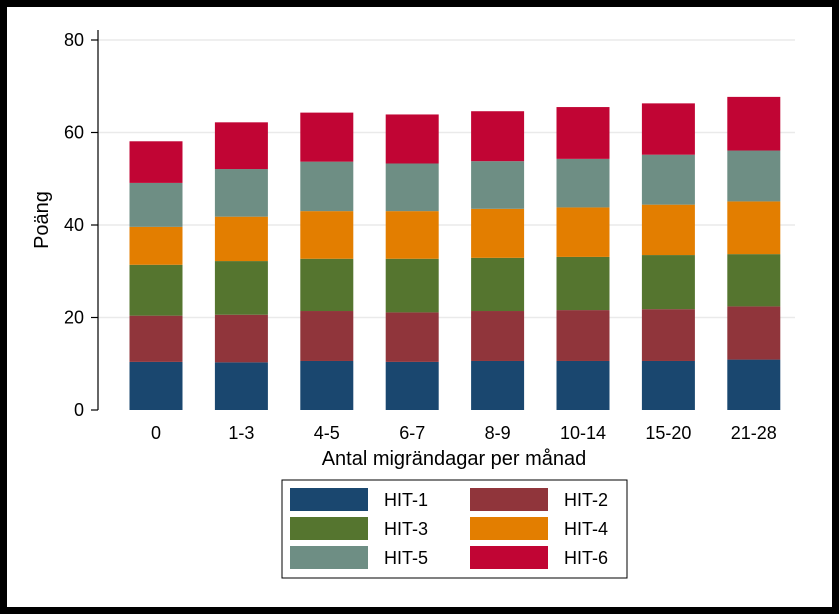 Image resolution: width=839 pixels, height=614 pixels. Describe the element at coordinates (412, 433) in the screenshot. I see `x-tick-label: 6-7` at that location.